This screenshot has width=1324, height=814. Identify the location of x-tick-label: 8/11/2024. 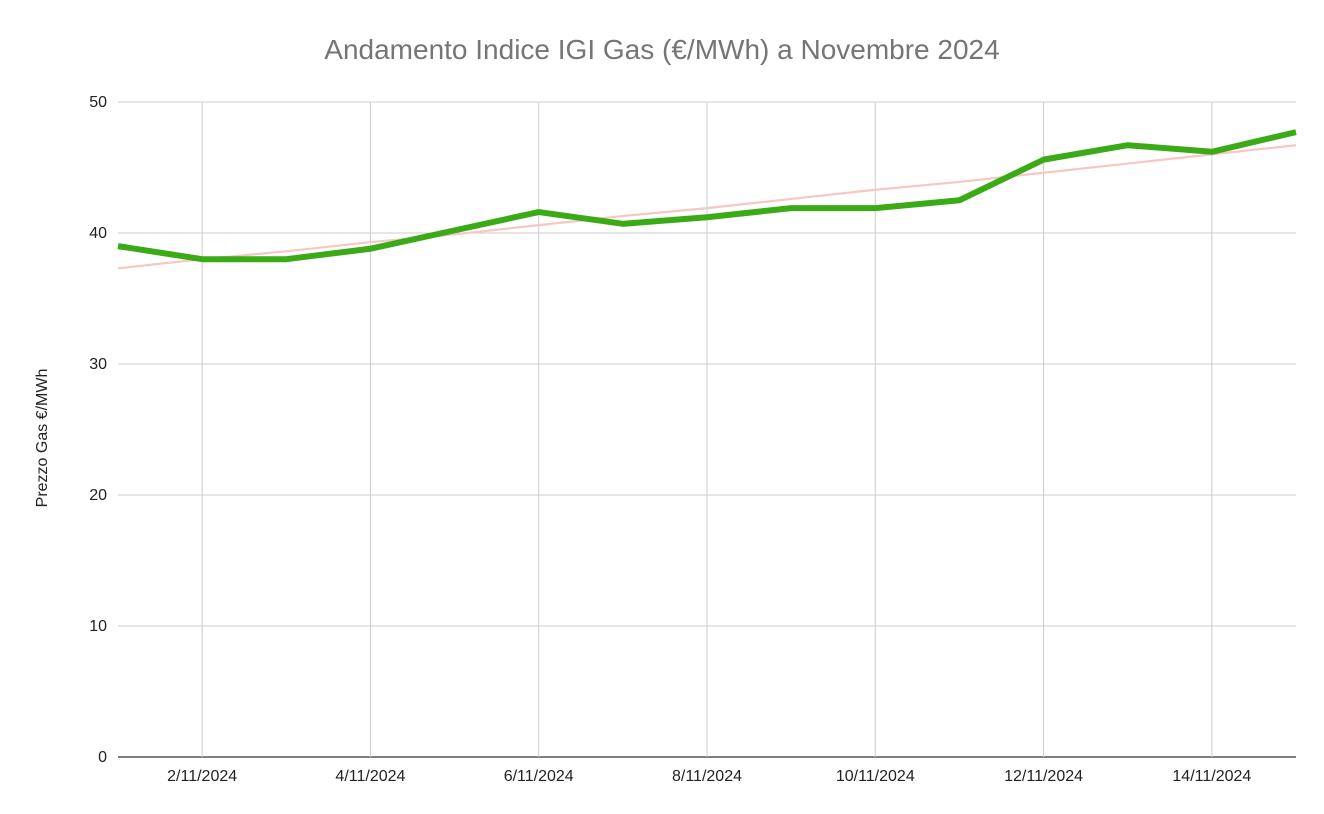
(707, 776).